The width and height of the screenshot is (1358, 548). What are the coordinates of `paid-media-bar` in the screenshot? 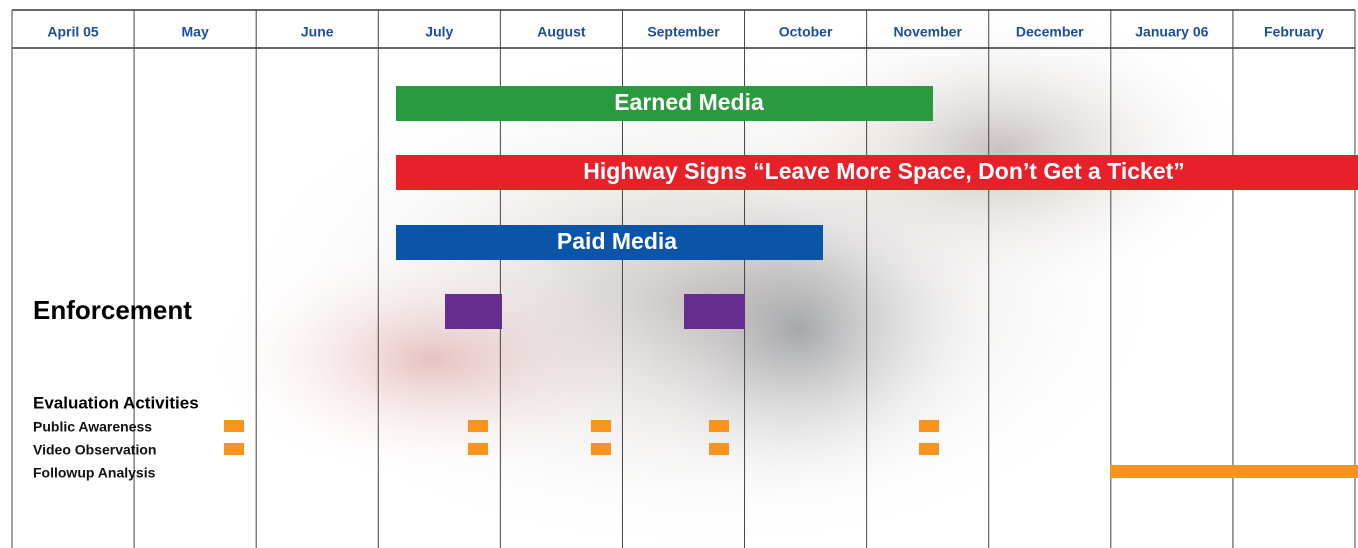 It's located at (609, 242).